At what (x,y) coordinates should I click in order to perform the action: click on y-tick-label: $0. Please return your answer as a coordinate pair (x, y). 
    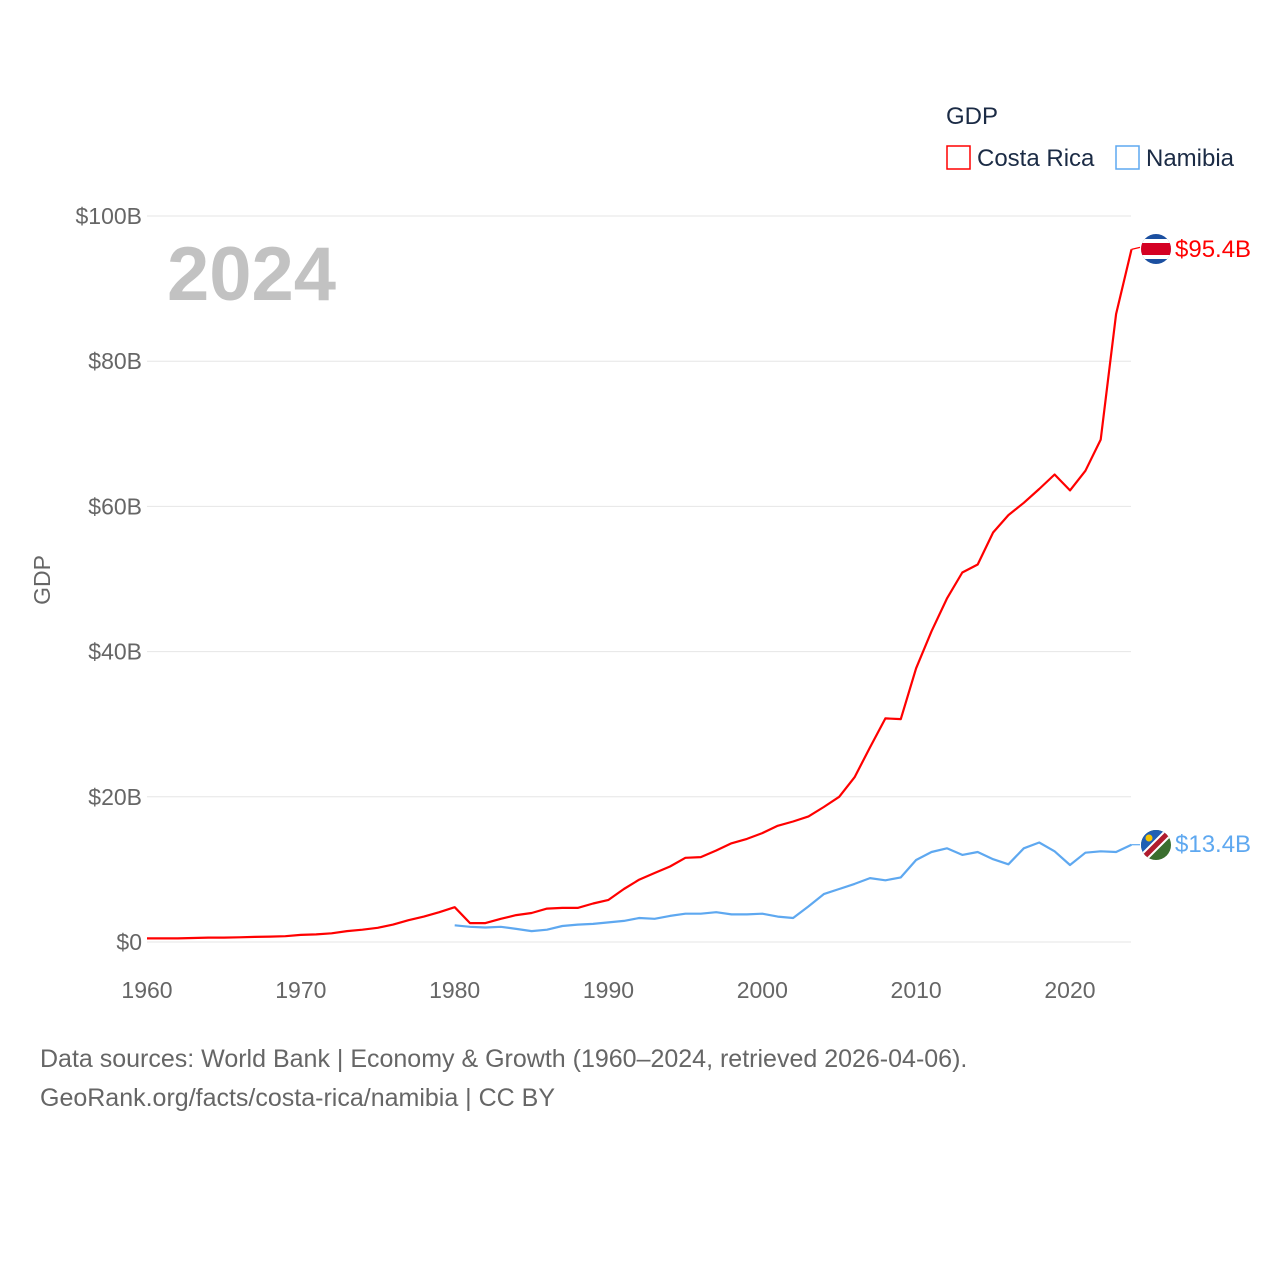
    Looking at the image, I should click on (129, 942).